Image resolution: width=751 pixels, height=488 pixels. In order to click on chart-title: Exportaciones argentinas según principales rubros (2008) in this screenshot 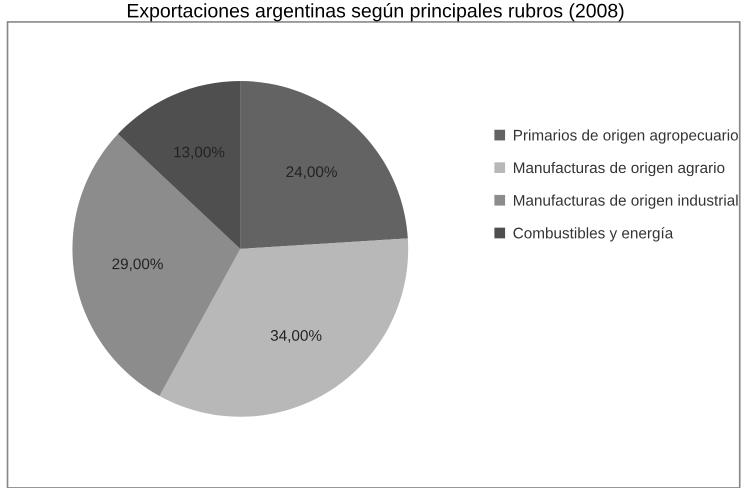, I will do `click(376, 12)`.